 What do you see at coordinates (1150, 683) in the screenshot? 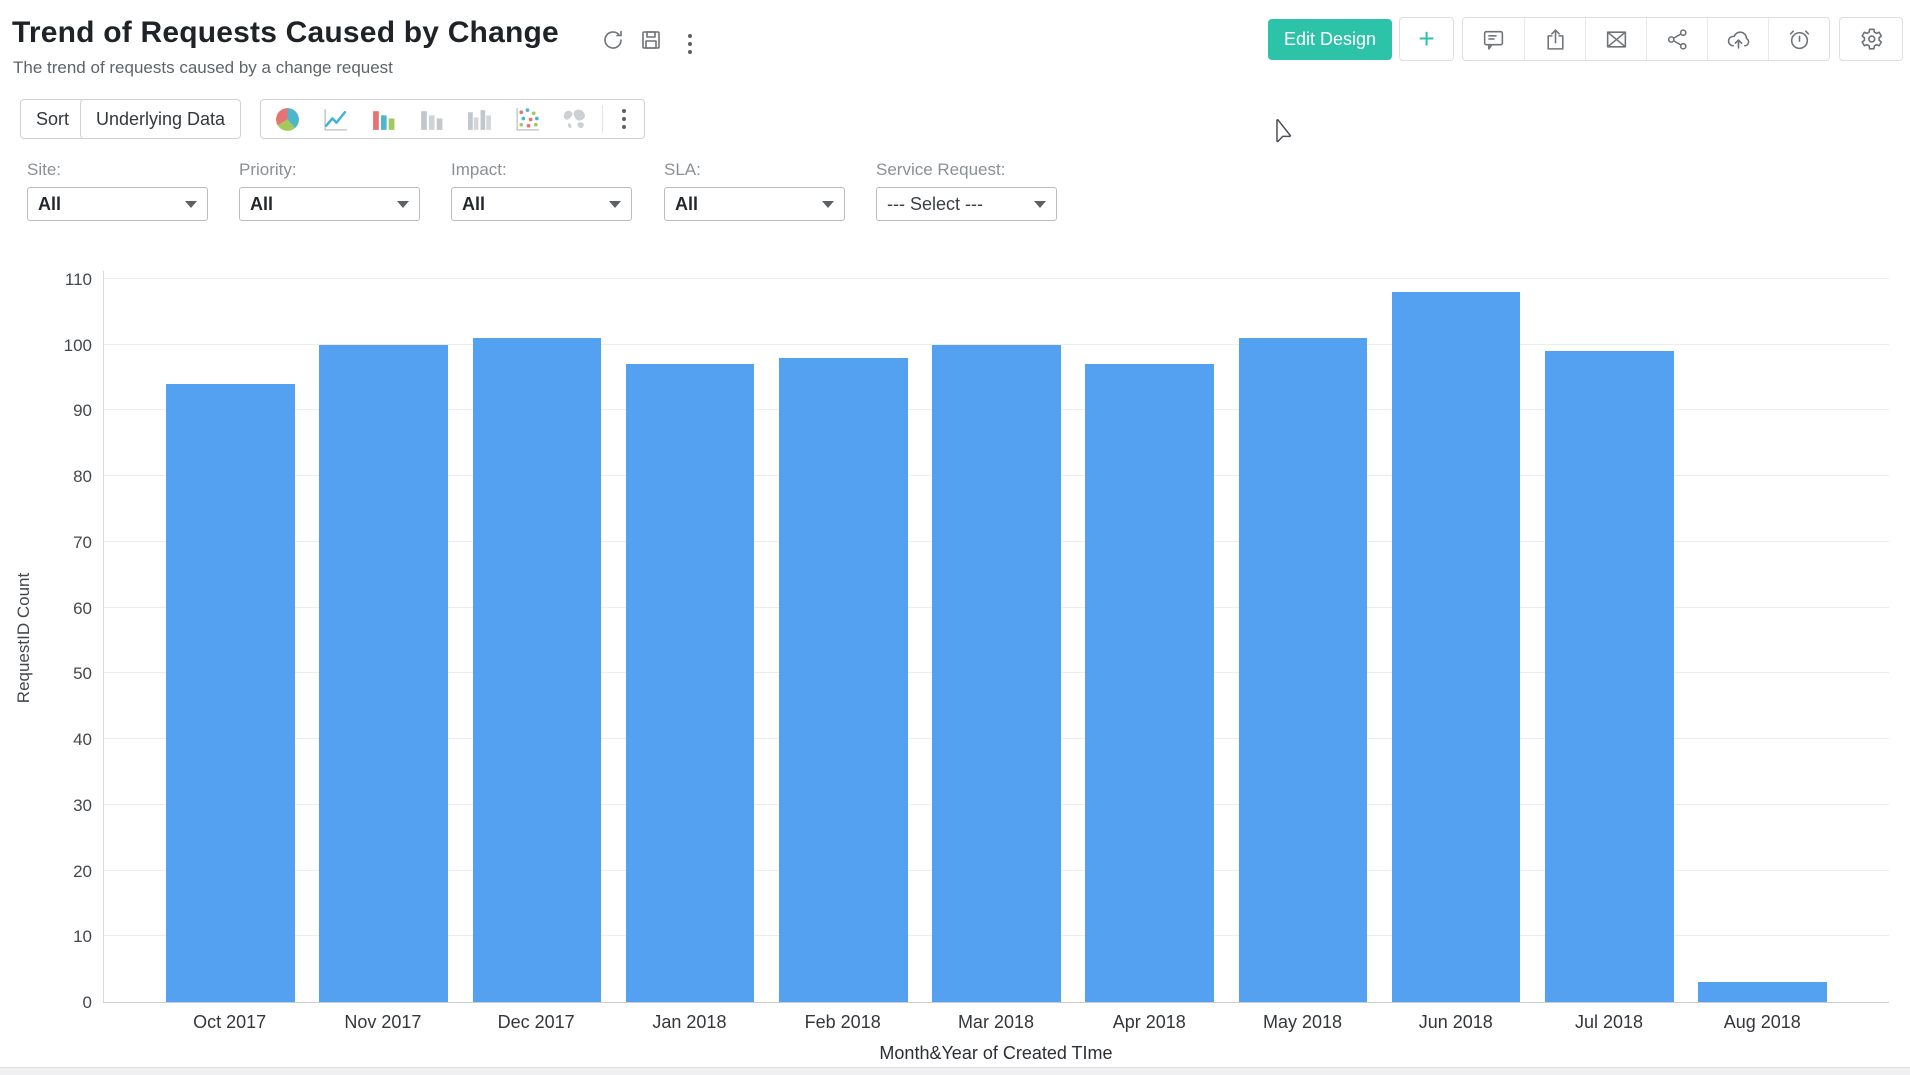
I see `bar-apr-2018` at bounding box center [1150, 683].